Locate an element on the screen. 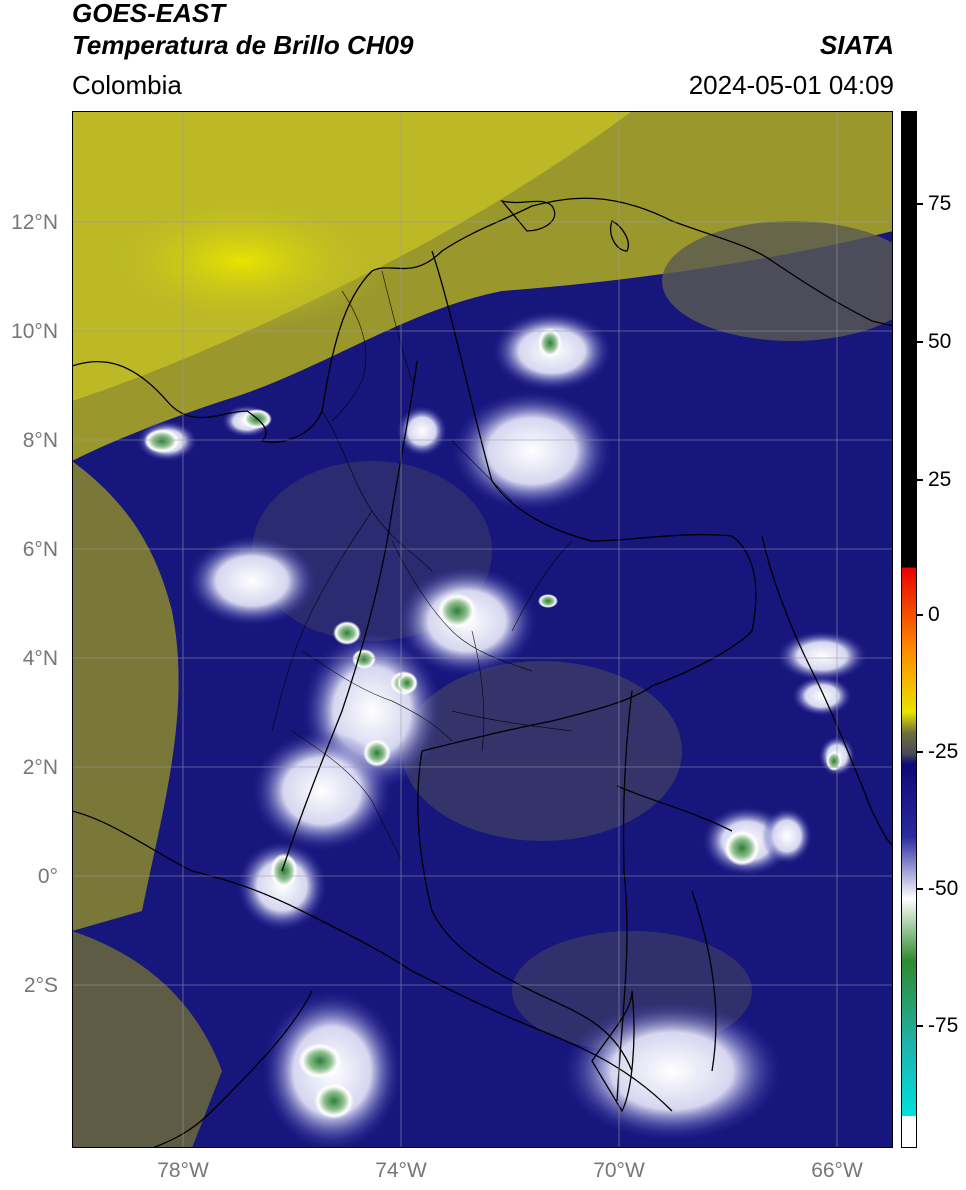 The height and width of the screenshot is (1190, 966). colorbar-label-neg75: -75 is located at coordinates (943, 1025).